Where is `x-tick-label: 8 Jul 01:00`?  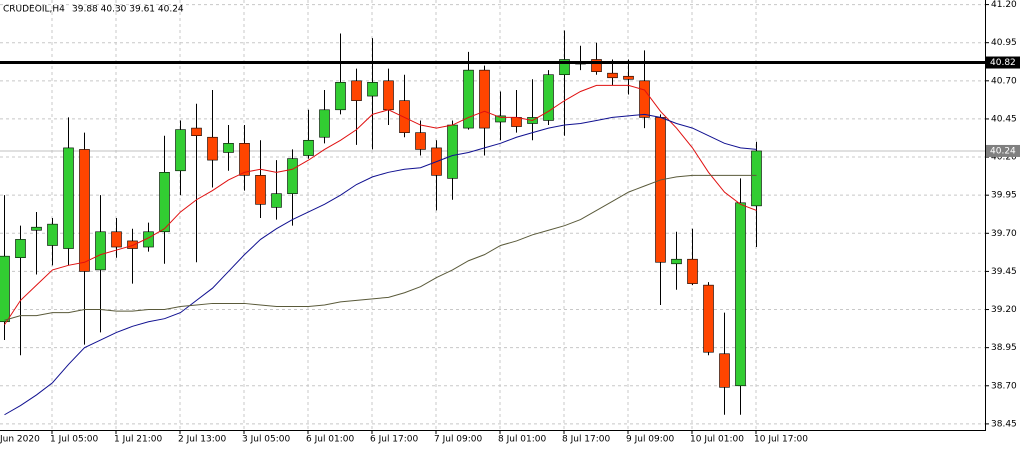
x-tick-label: 8 Jul 01:00 is located at coordinates (522, 440).